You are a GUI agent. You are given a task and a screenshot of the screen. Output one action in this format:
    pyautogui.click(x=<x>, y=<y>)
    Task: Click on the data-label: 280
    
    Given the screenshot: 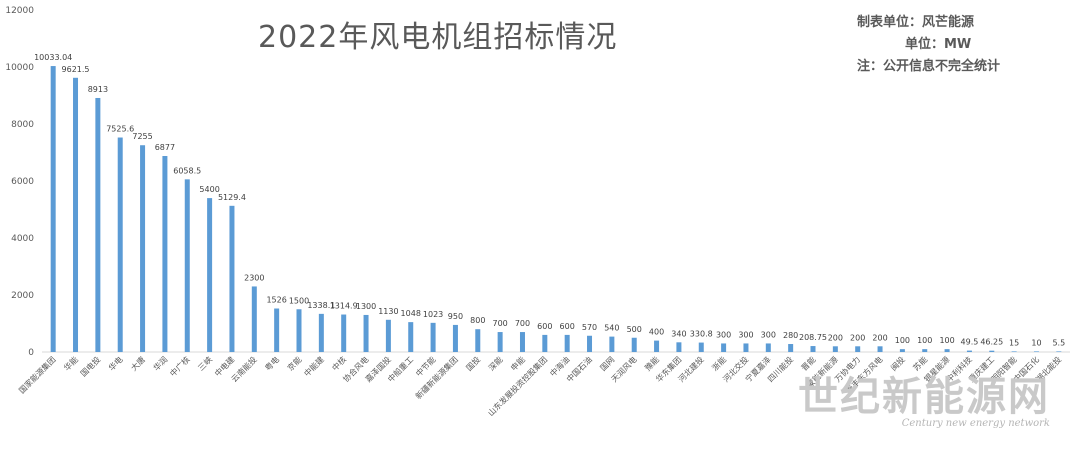 What is the action you would take?
    pyautogui.click(x=790, y=335)
    